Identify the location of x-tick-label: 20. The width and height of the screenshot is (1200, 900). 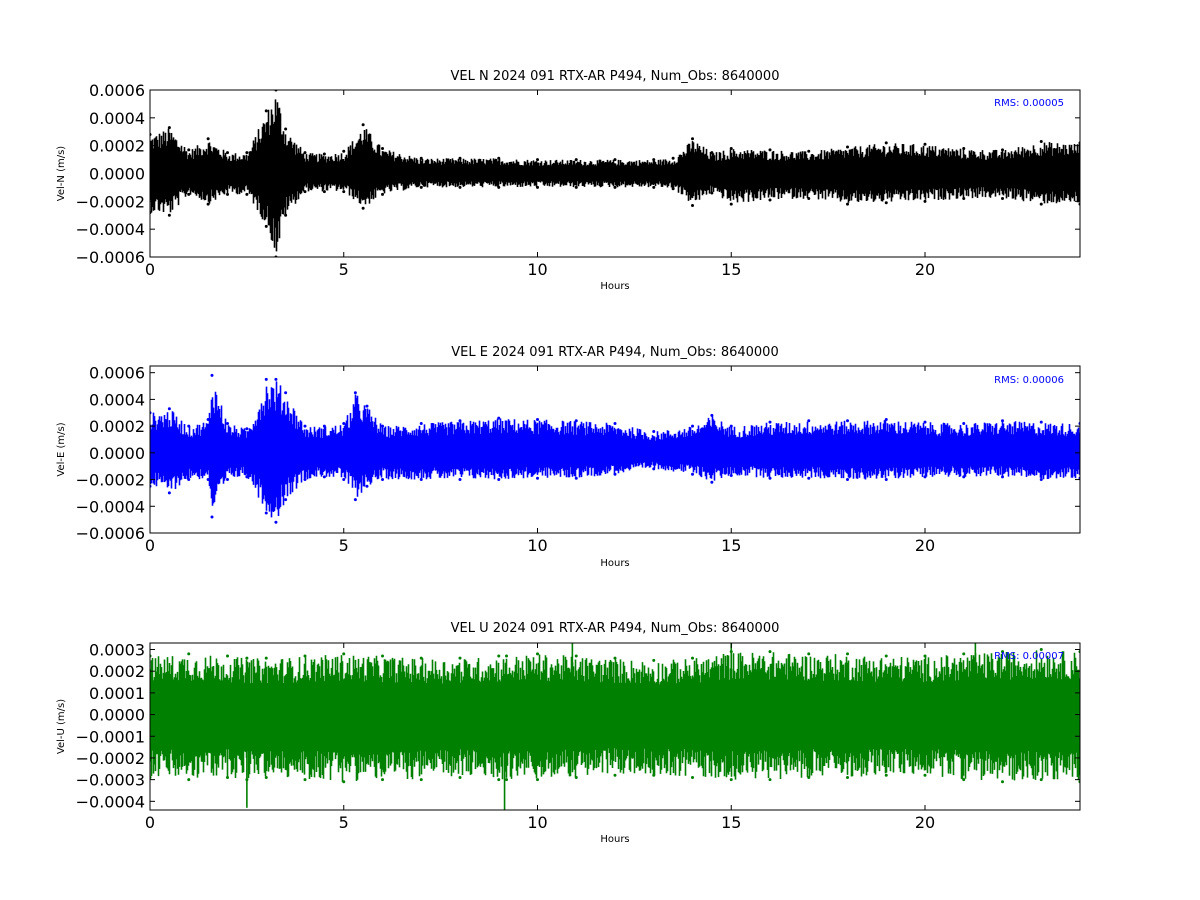
(925, 269).